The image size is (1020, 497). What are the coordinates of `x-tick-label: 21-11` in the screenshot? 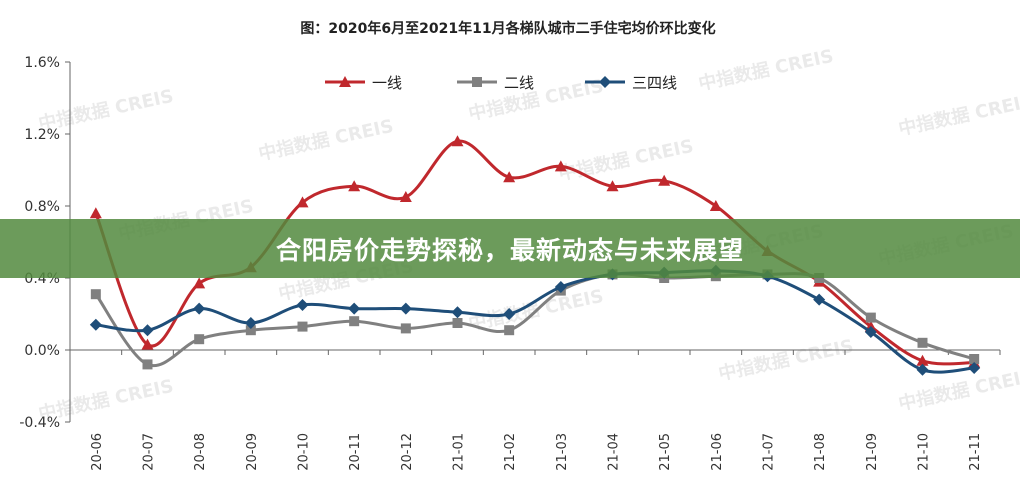 It's located at (975, 452).